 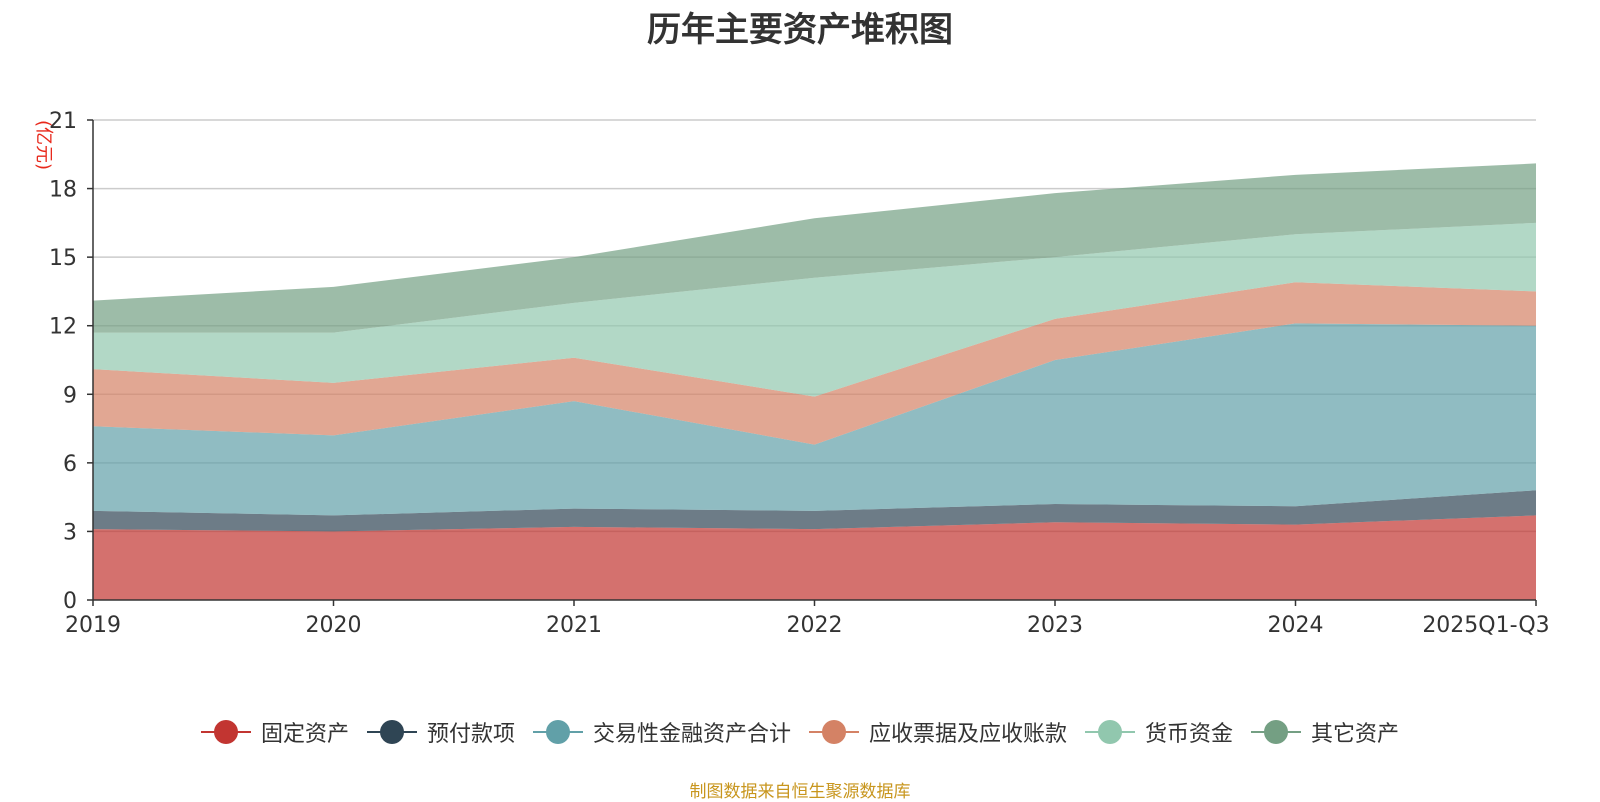 What do you see at coordinates (304, 734) in the screenshot?
I see `legend-label: 固定资产` at bounding box center [304, 734].